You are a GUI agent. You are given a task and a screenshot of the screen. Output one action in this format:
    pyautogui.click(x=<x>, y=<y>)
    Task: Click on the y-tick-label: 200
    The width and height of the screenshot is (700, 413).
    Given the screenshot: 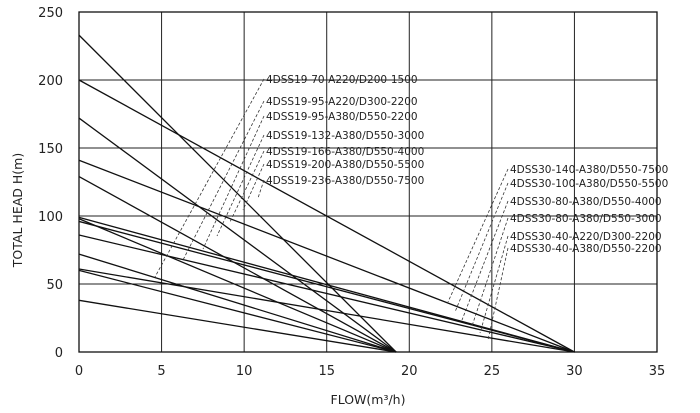 What is the action you would take?
    pyautogui.click(x=50, y=81)
    